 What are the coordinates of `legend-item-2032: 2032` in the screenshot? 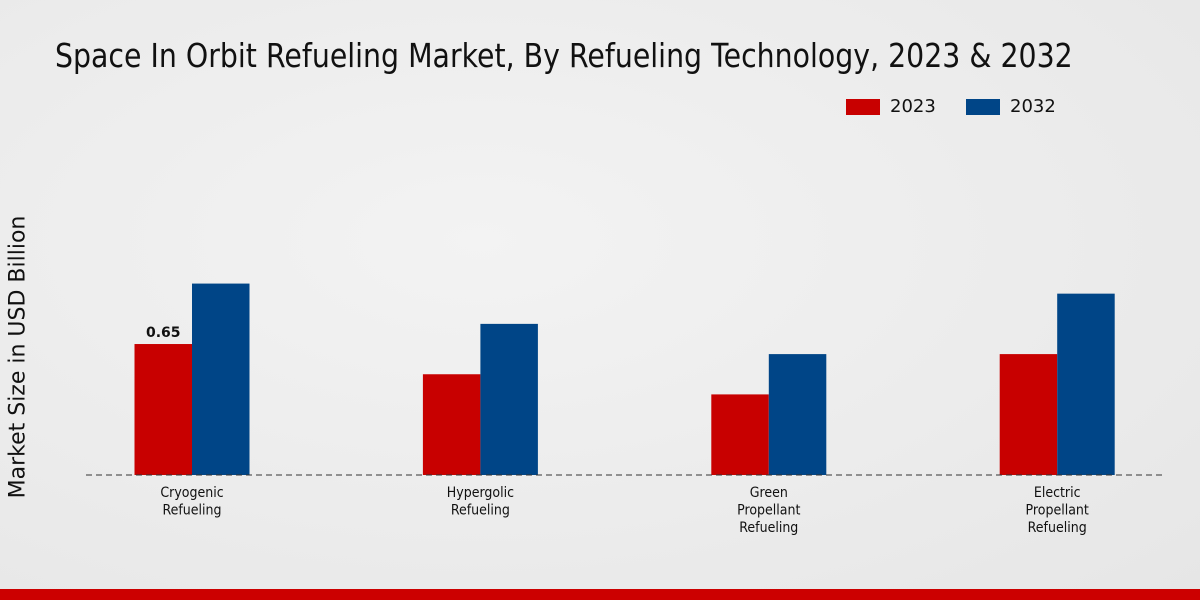 It's located at (1011, 106).